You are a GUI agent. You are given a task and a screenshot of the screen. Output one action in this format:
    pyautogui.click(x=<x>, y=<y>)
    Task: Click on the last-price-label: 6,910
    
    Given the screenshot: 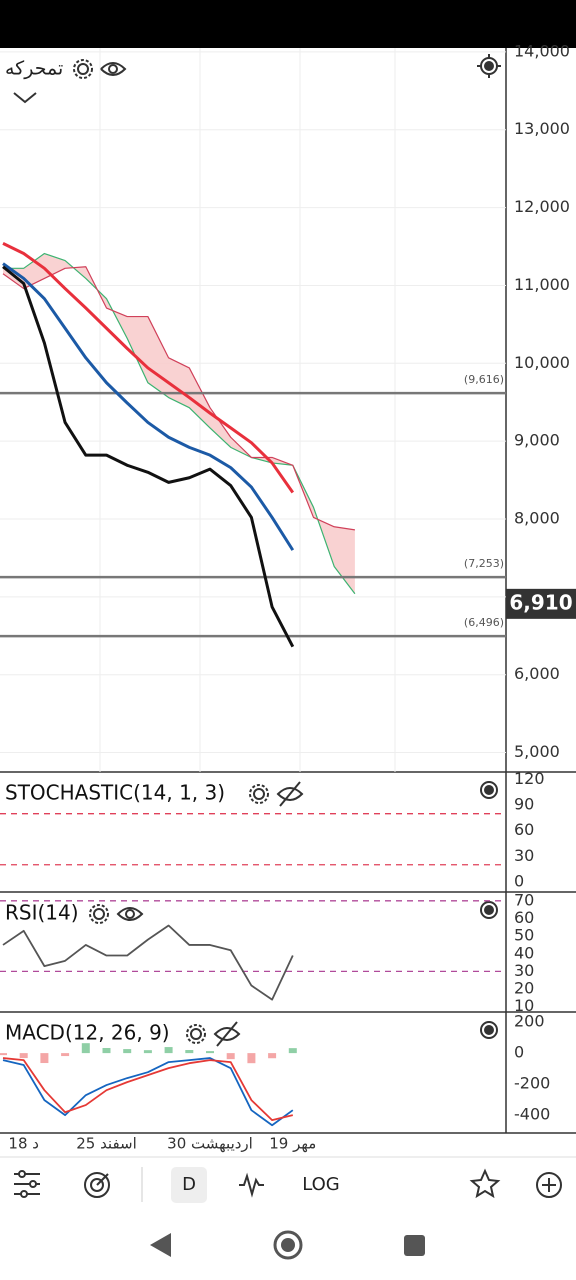 What is the action you would take?
    pyautogui.click(x=540, y=602)
    